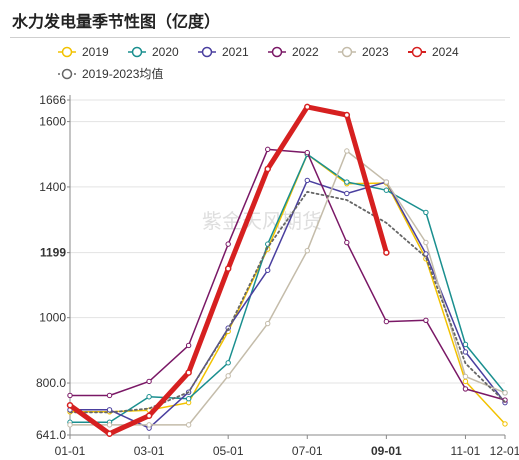 Image resolution: width=519 pixels, height=460 pixels. What do you see at coordinates (116, 21) in the screenshot?
I see `chart-title: 水力发电量季节性图（亿度）` at bounding box center [116, 21].